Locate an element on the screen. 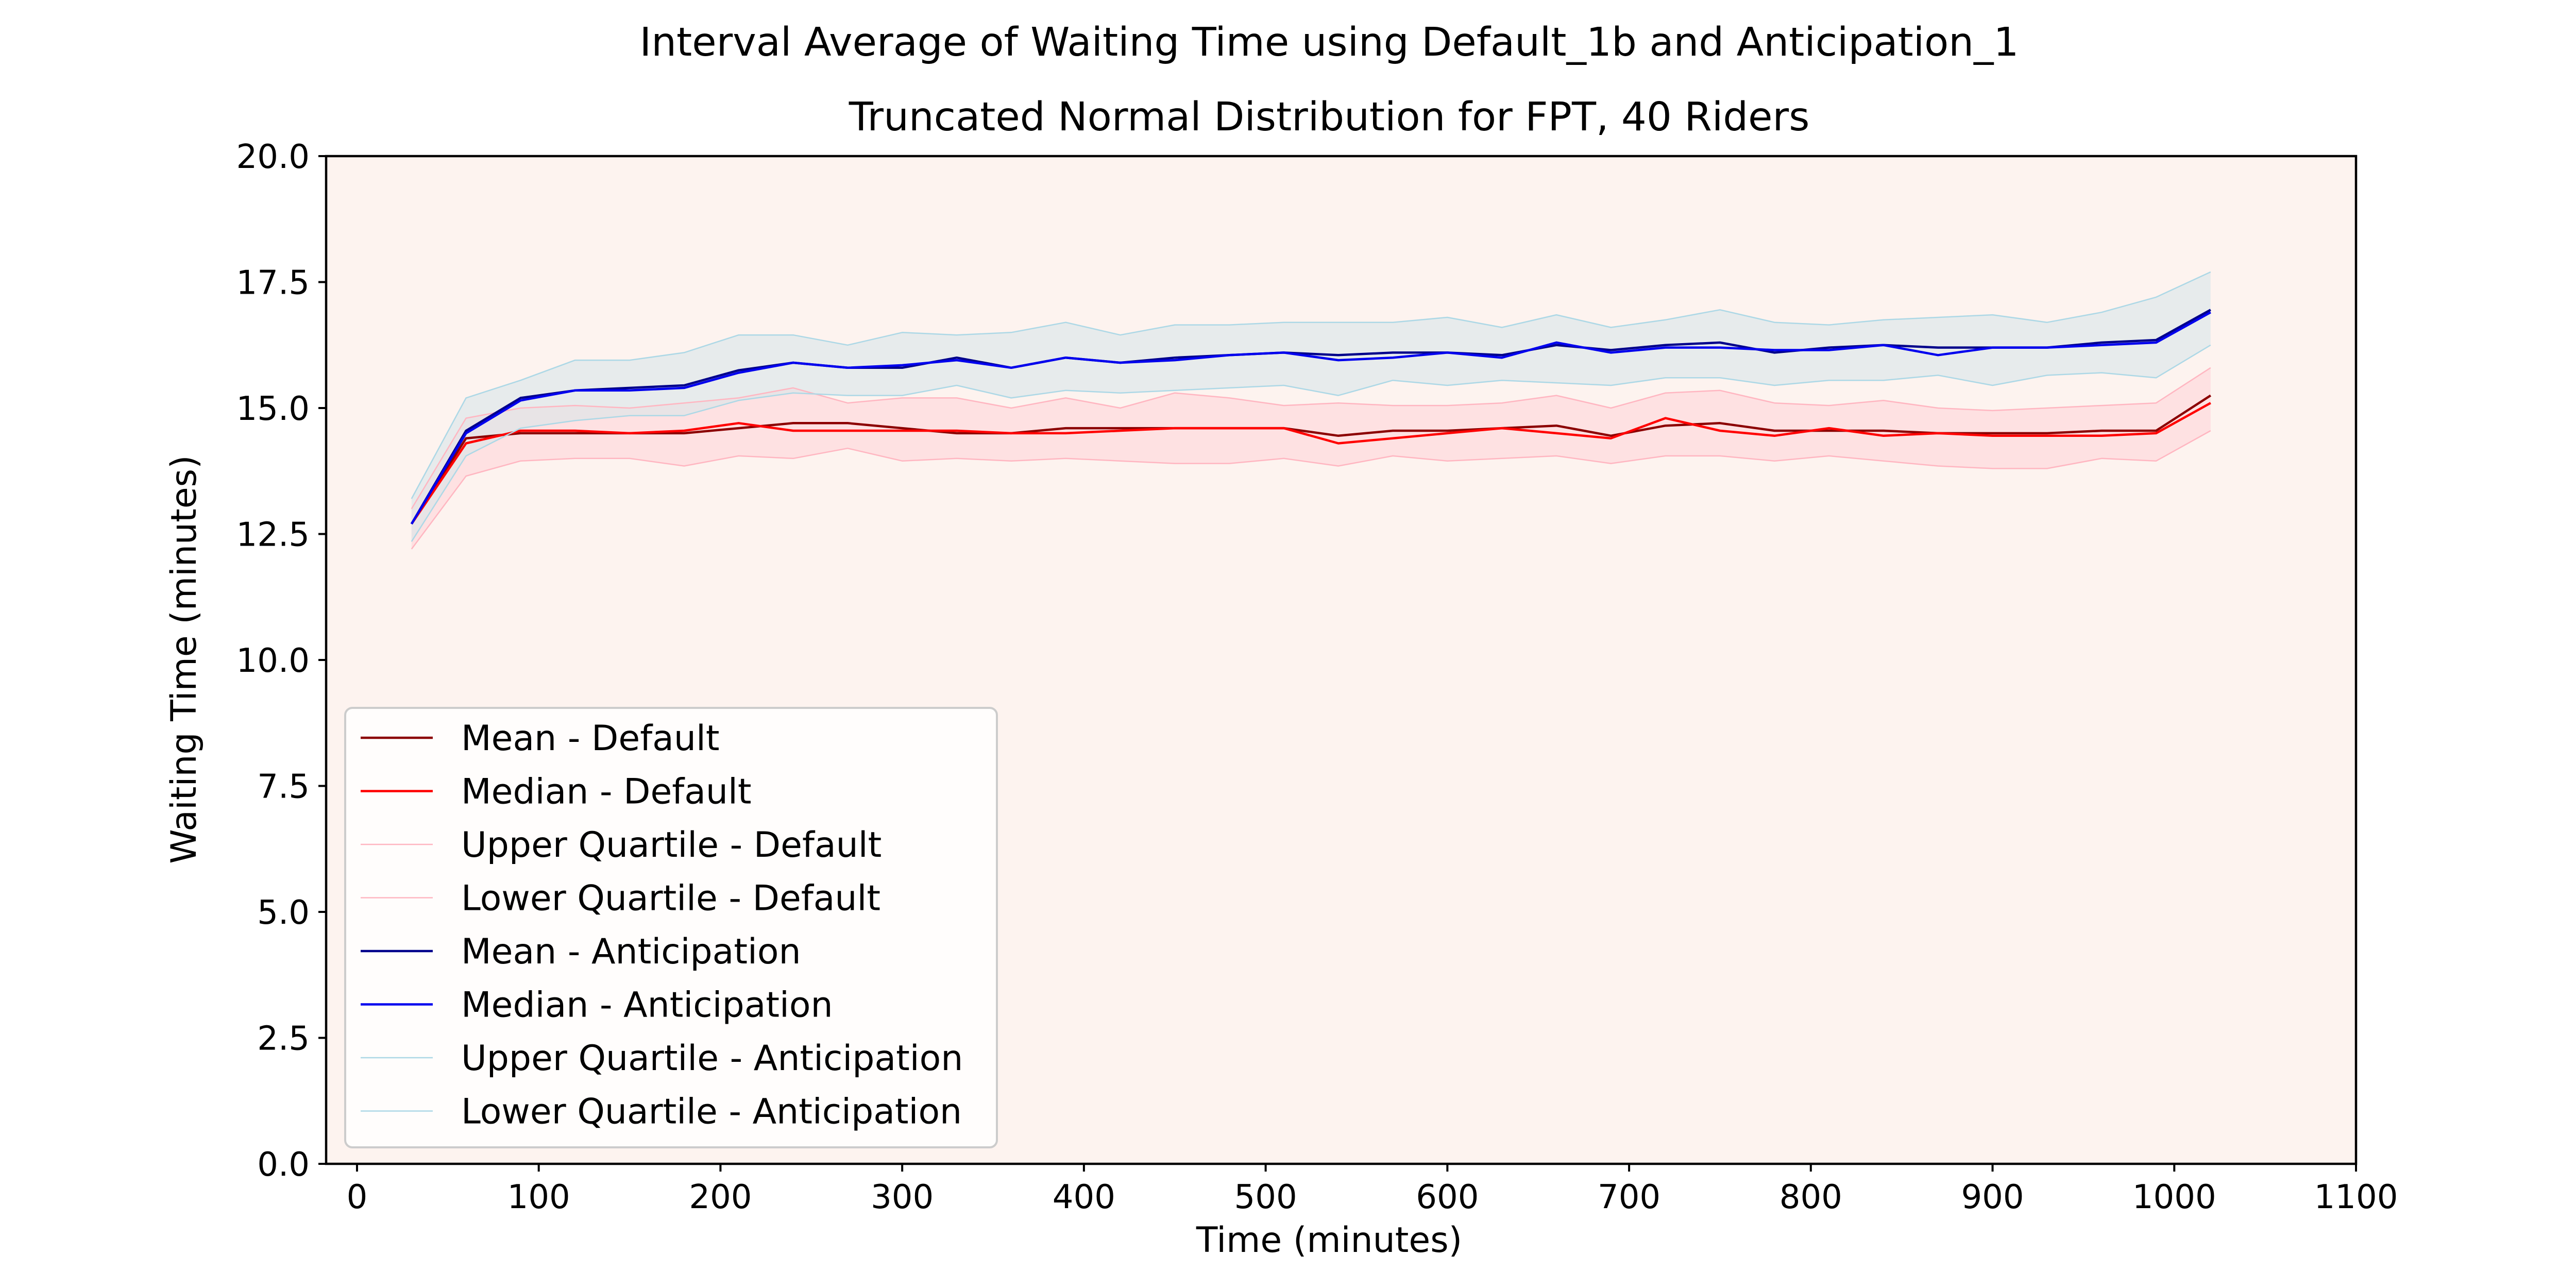  x-tick-label: 700 is located at coordinates (1629, 1197).